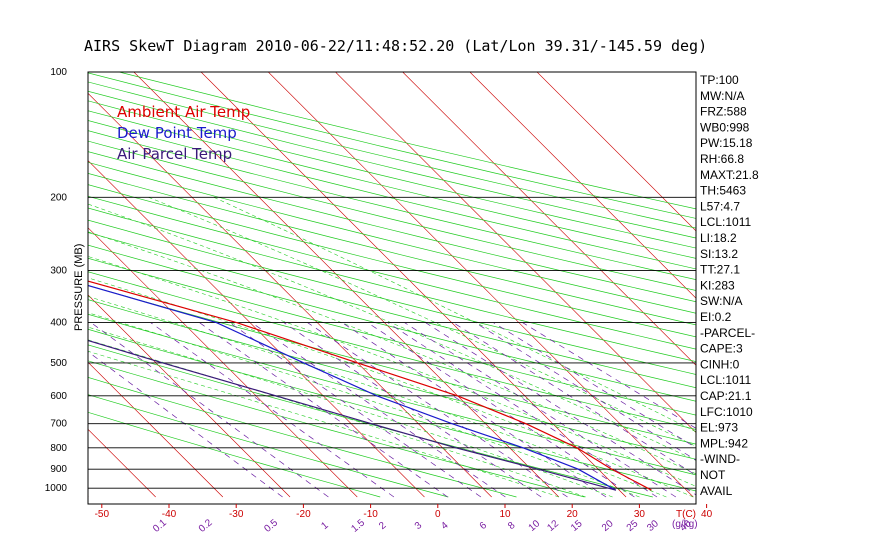 Image resolution: width=870 pixels, height=560 pixels. I want to click on index-value: CINH:0, so click(720, 364).